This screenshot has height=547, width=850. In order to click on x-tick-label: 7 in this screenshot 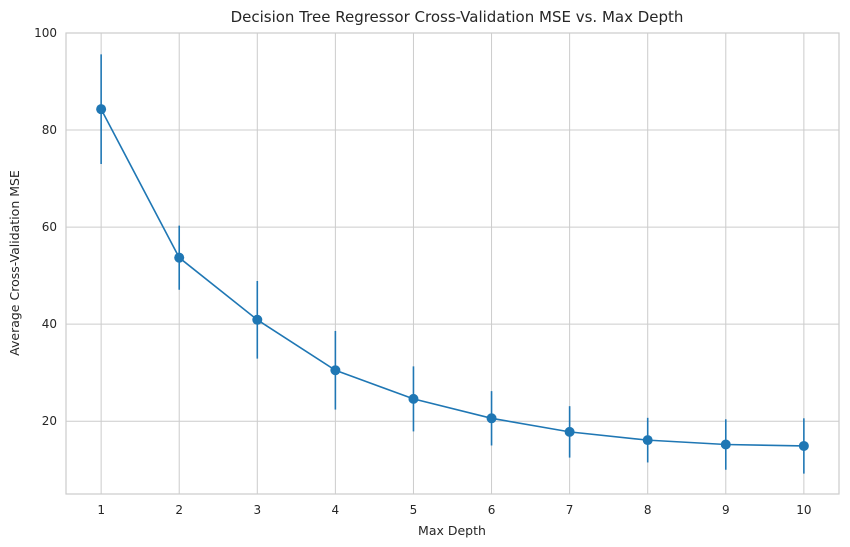, I will do `click(570, 510)`.